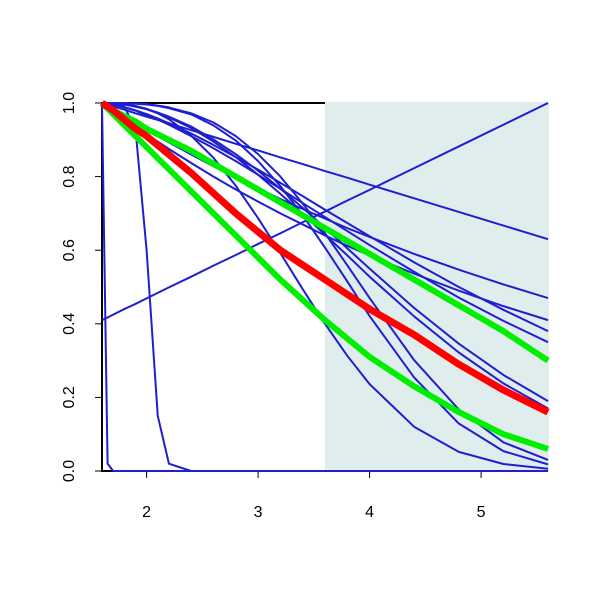  Describe the element at coordinates (481, 512) in the screenshot. I see `x-tick-label: 5` at that location.